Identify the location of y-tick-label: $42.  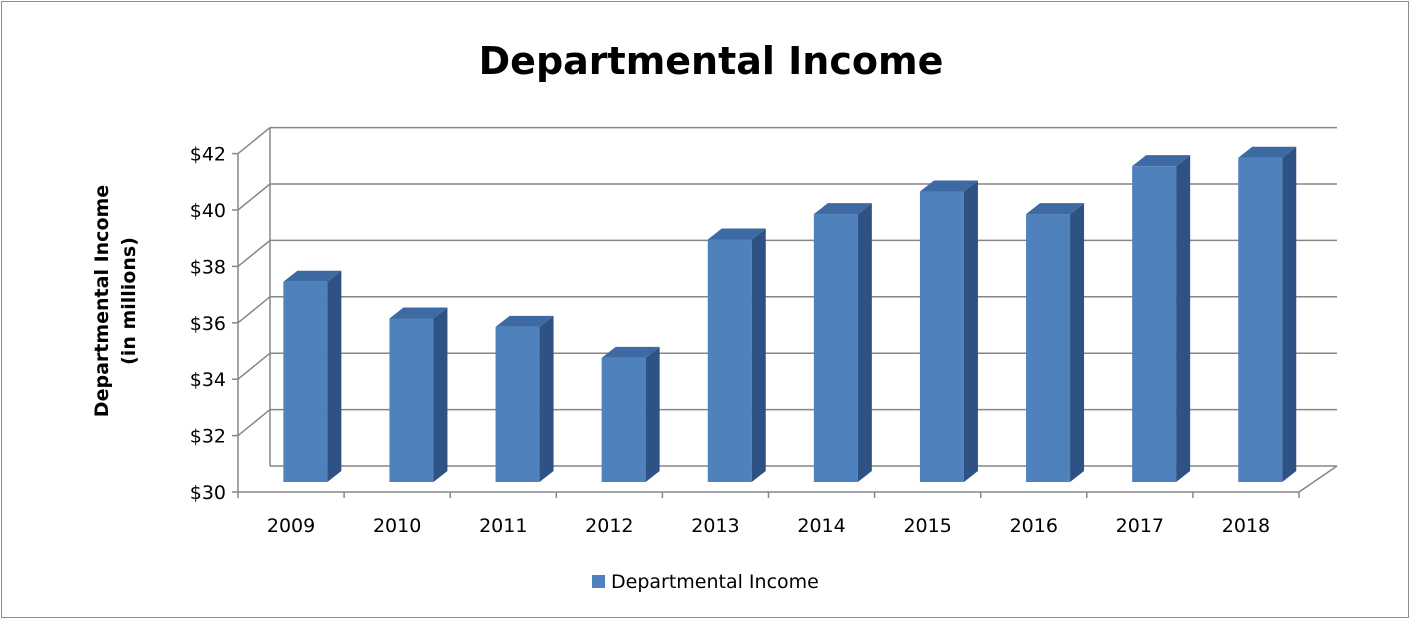
(208, 155).